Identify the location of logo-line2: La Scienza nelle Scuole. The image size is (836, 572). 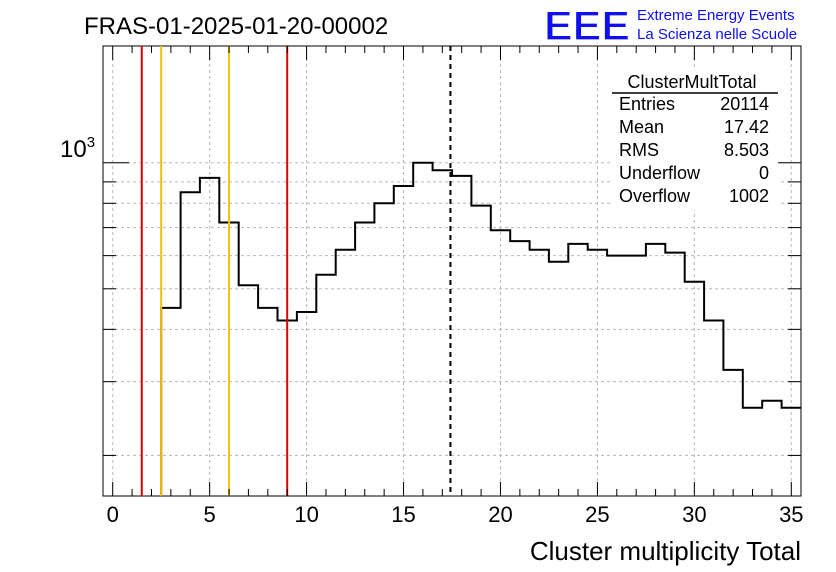
(717, 34).